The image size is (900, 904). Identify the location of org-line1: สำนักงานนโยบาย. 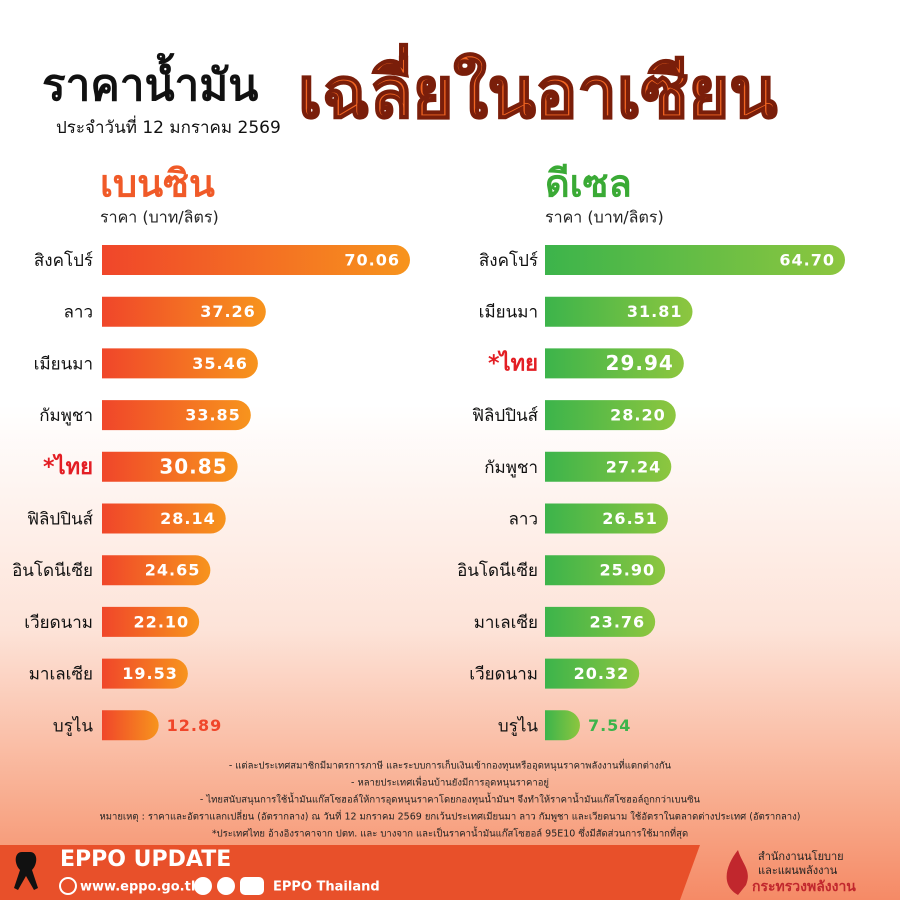
(801, 856).